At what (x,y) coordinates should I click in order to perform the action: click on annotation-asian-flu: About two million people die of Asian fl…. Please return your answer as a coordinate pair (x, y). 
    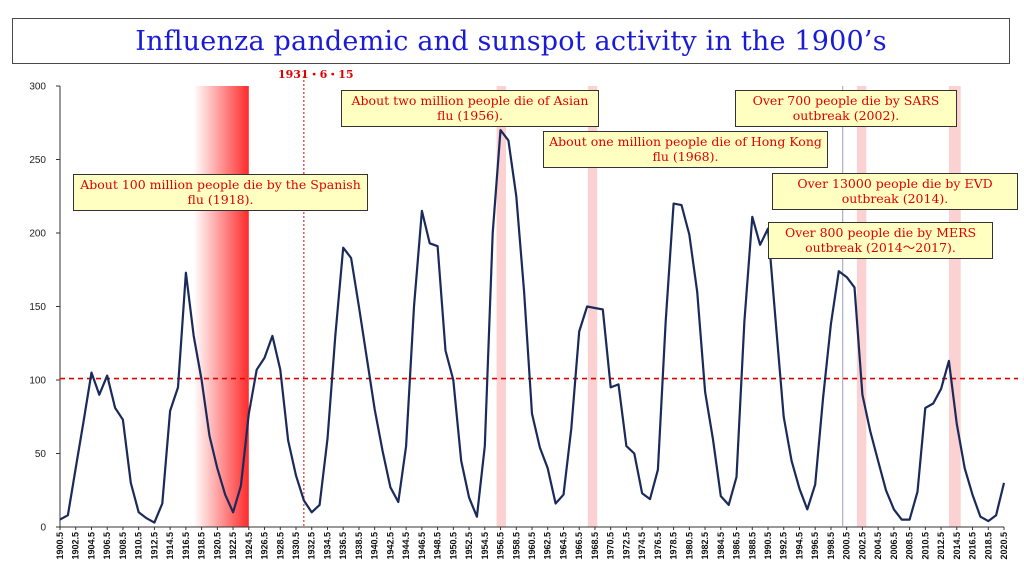
    Looking at the image, I should click on (470, 108).